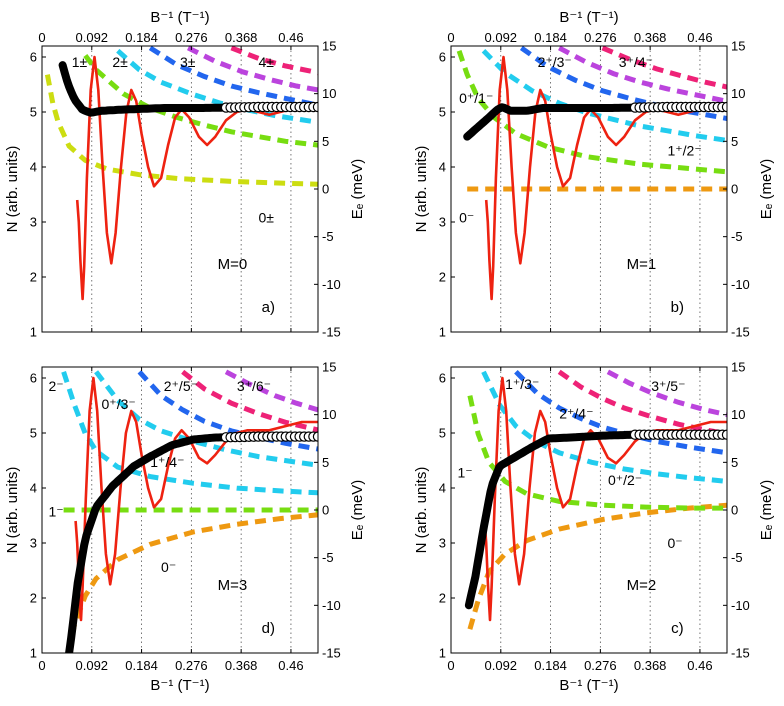 The height and width of the screenshot is (706, 784). What do you see at coordinates (254, 386) in the screenshot?
I see `level-label: 3⁺/6⁻` at bounding box center [254, 386].